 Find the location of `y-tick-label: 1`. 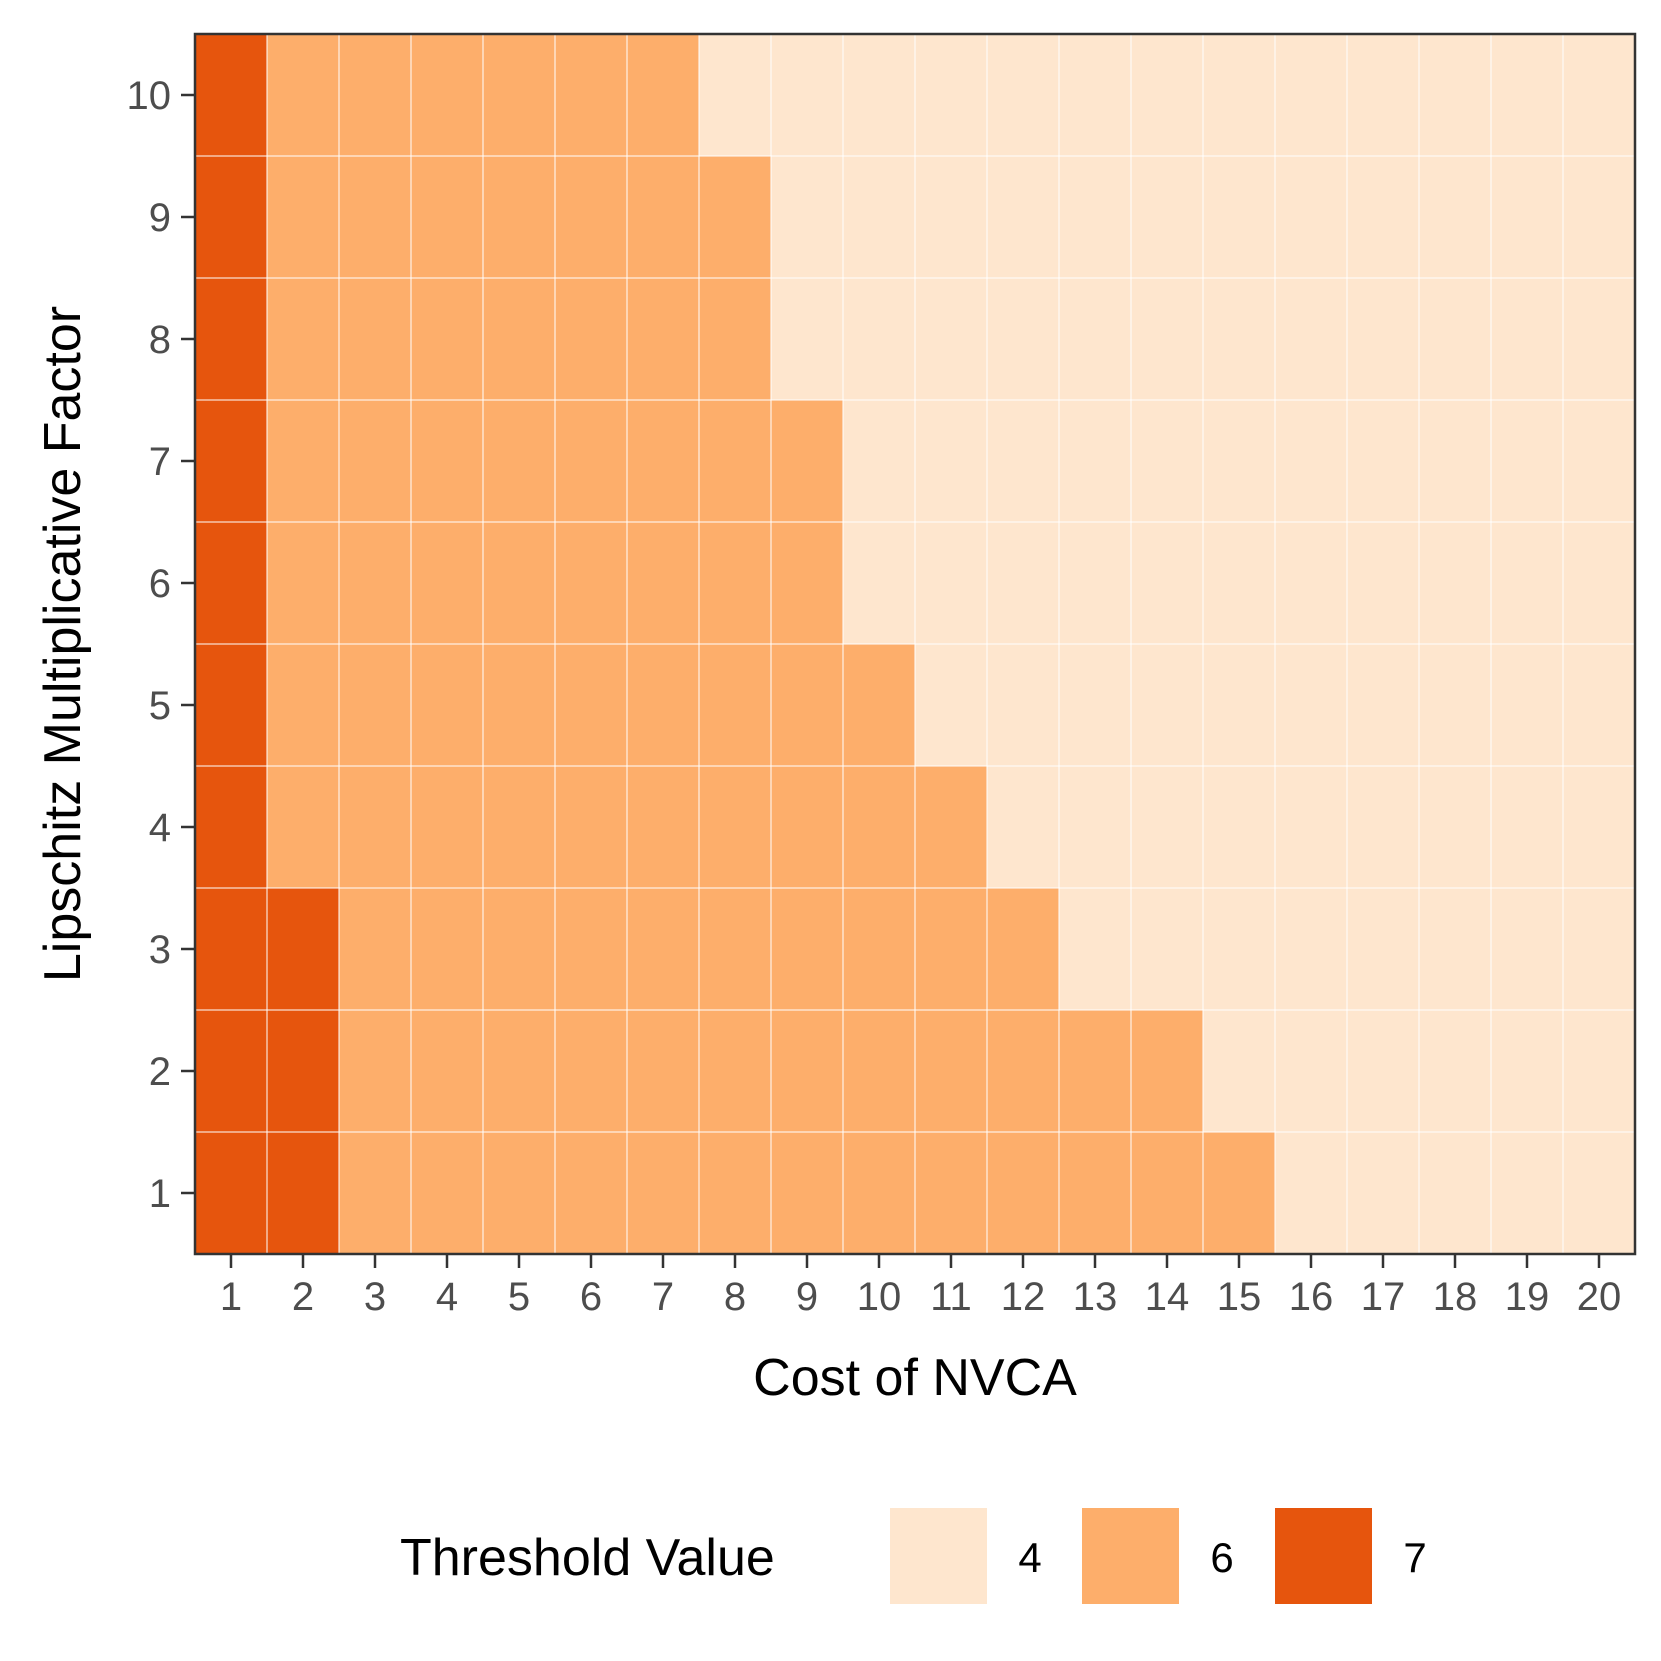

y-tick-label: 1 is located at coordinates (160, 1194).